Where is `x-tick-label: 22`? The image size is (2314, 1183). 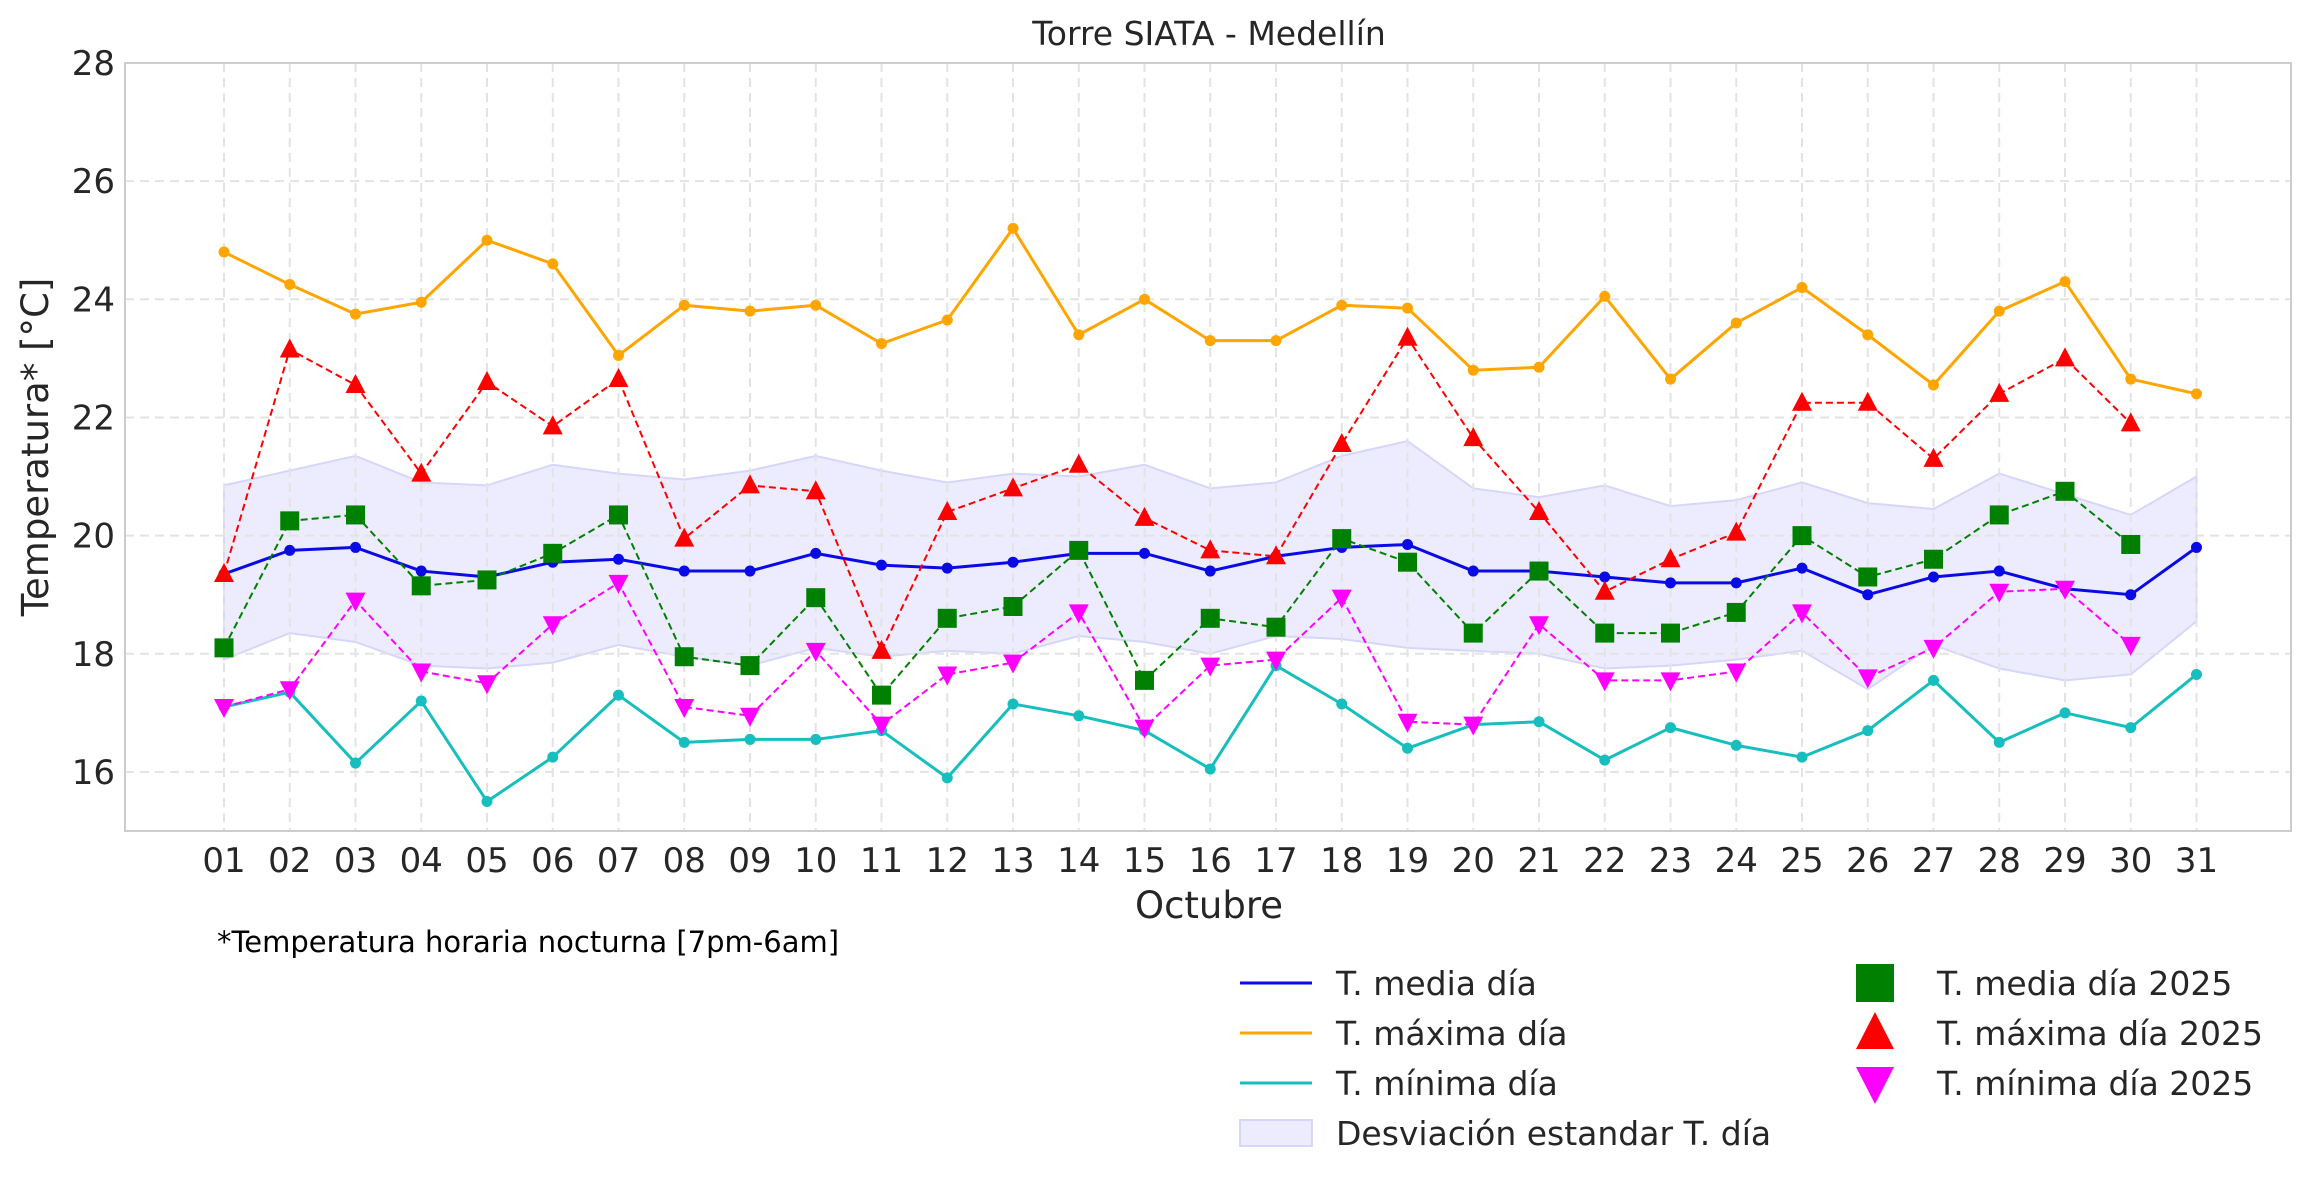 x-tick-label: 22 is located at coordinates (1604, 861).